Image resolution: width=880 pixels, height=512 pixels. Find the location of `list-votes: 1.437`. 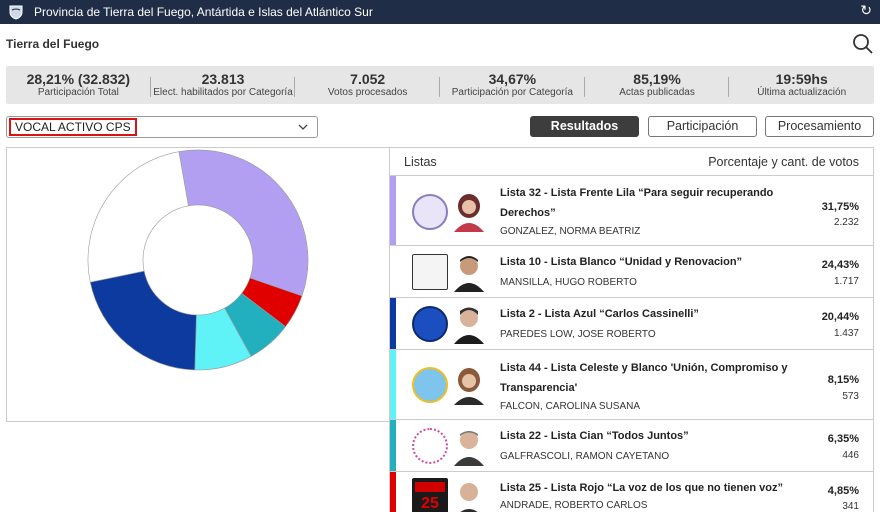

list-votes: 1.437 is located at coordinates (846, 333).